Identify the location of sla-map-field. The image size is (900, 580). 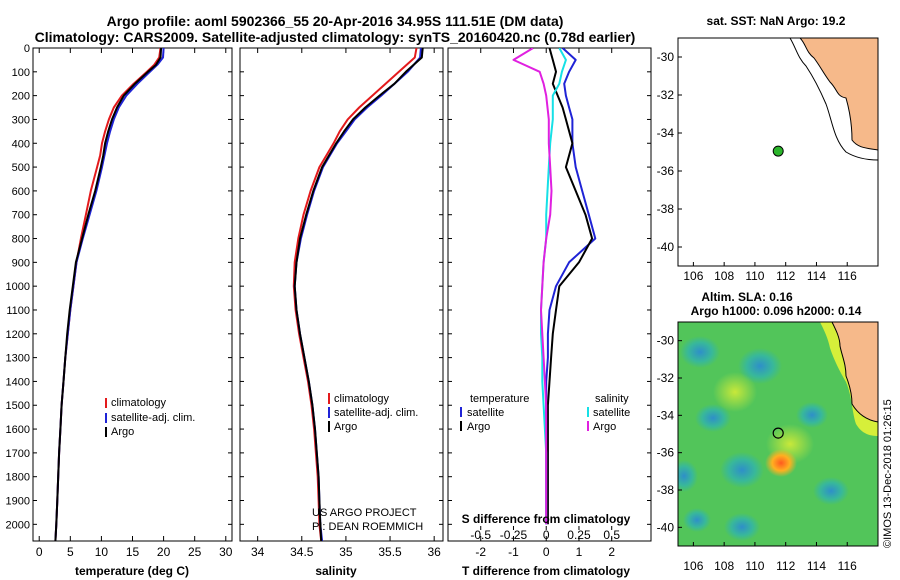
(778, 434).